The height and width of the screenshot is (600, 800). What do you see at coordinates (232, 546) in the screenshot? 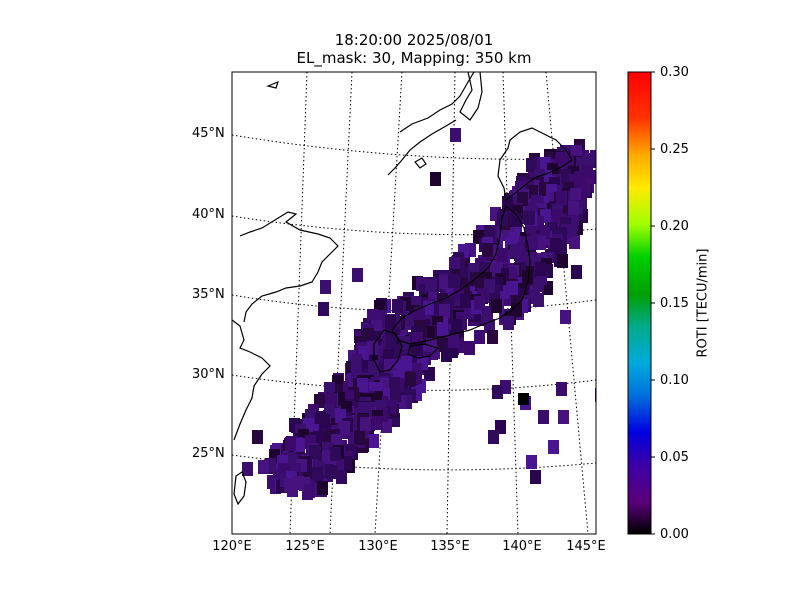
I see `lon-label-120: 120°E` at bounding box center [232, 546].